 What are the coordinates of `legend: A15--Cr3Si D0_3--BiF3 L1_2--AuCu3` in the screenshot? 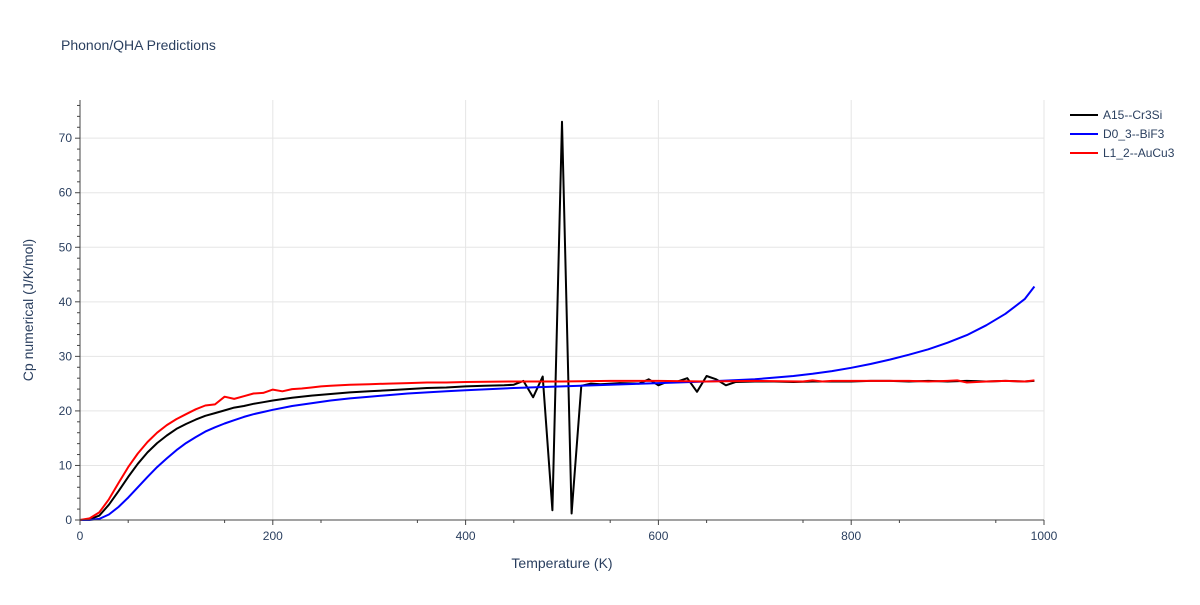 It's located at (1122, 134).